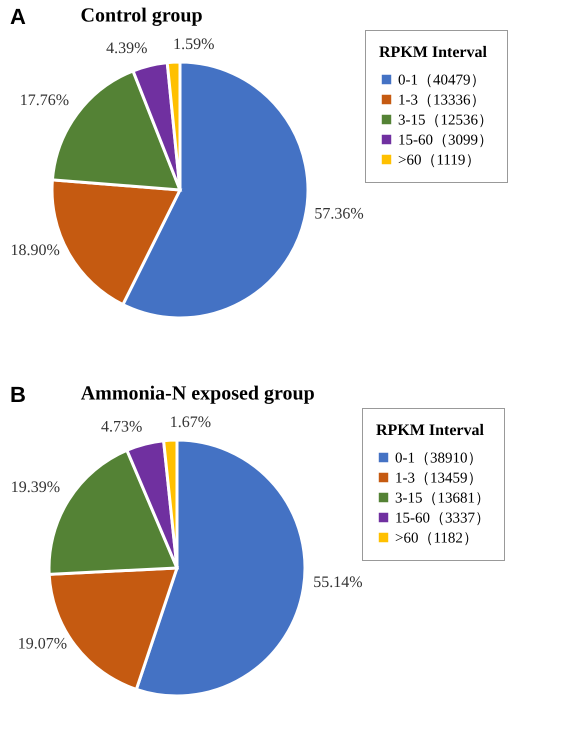 The width and height of the screenshot is (561, 756). What do you see at coordinates (436, 538) in the screenshot?
I see `legend-label: >60（1182）` at bounding box center [436, 538].